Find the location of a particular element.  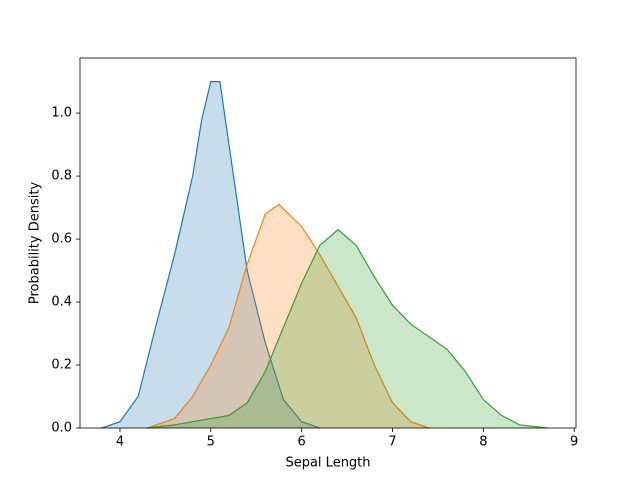

y-tick-label: 0.8 is located at coordinates (61, 176).